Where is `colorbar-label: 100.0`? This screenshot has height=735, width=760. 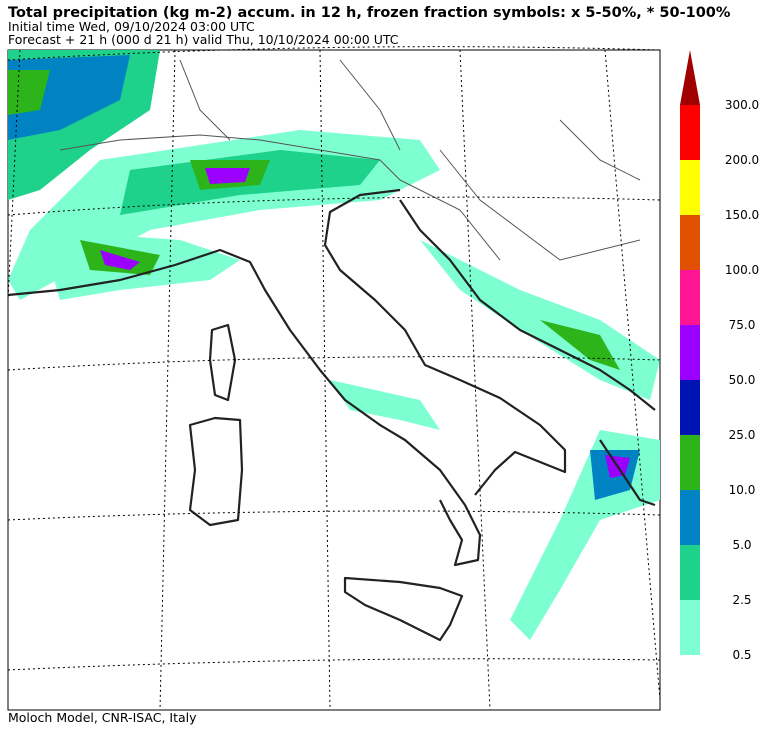
colorbar-label: 100.0 is located at coordinates (742, 270).